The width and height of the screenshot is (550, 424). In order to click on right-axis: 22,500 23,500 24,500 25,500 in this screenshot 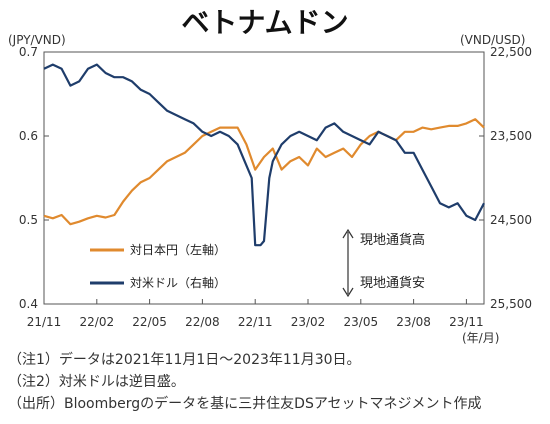, I will do `click(505, 178)`.